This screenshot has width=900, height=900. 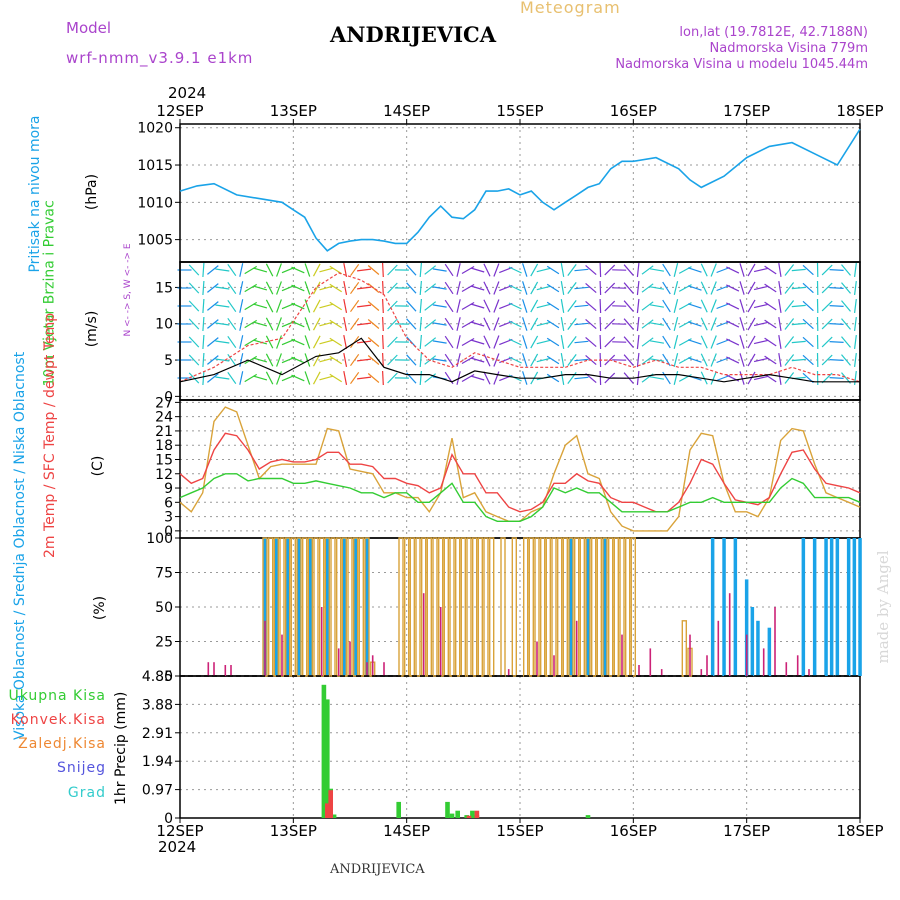 I want to click on total-rain-bar, so click(x=588, y=816).